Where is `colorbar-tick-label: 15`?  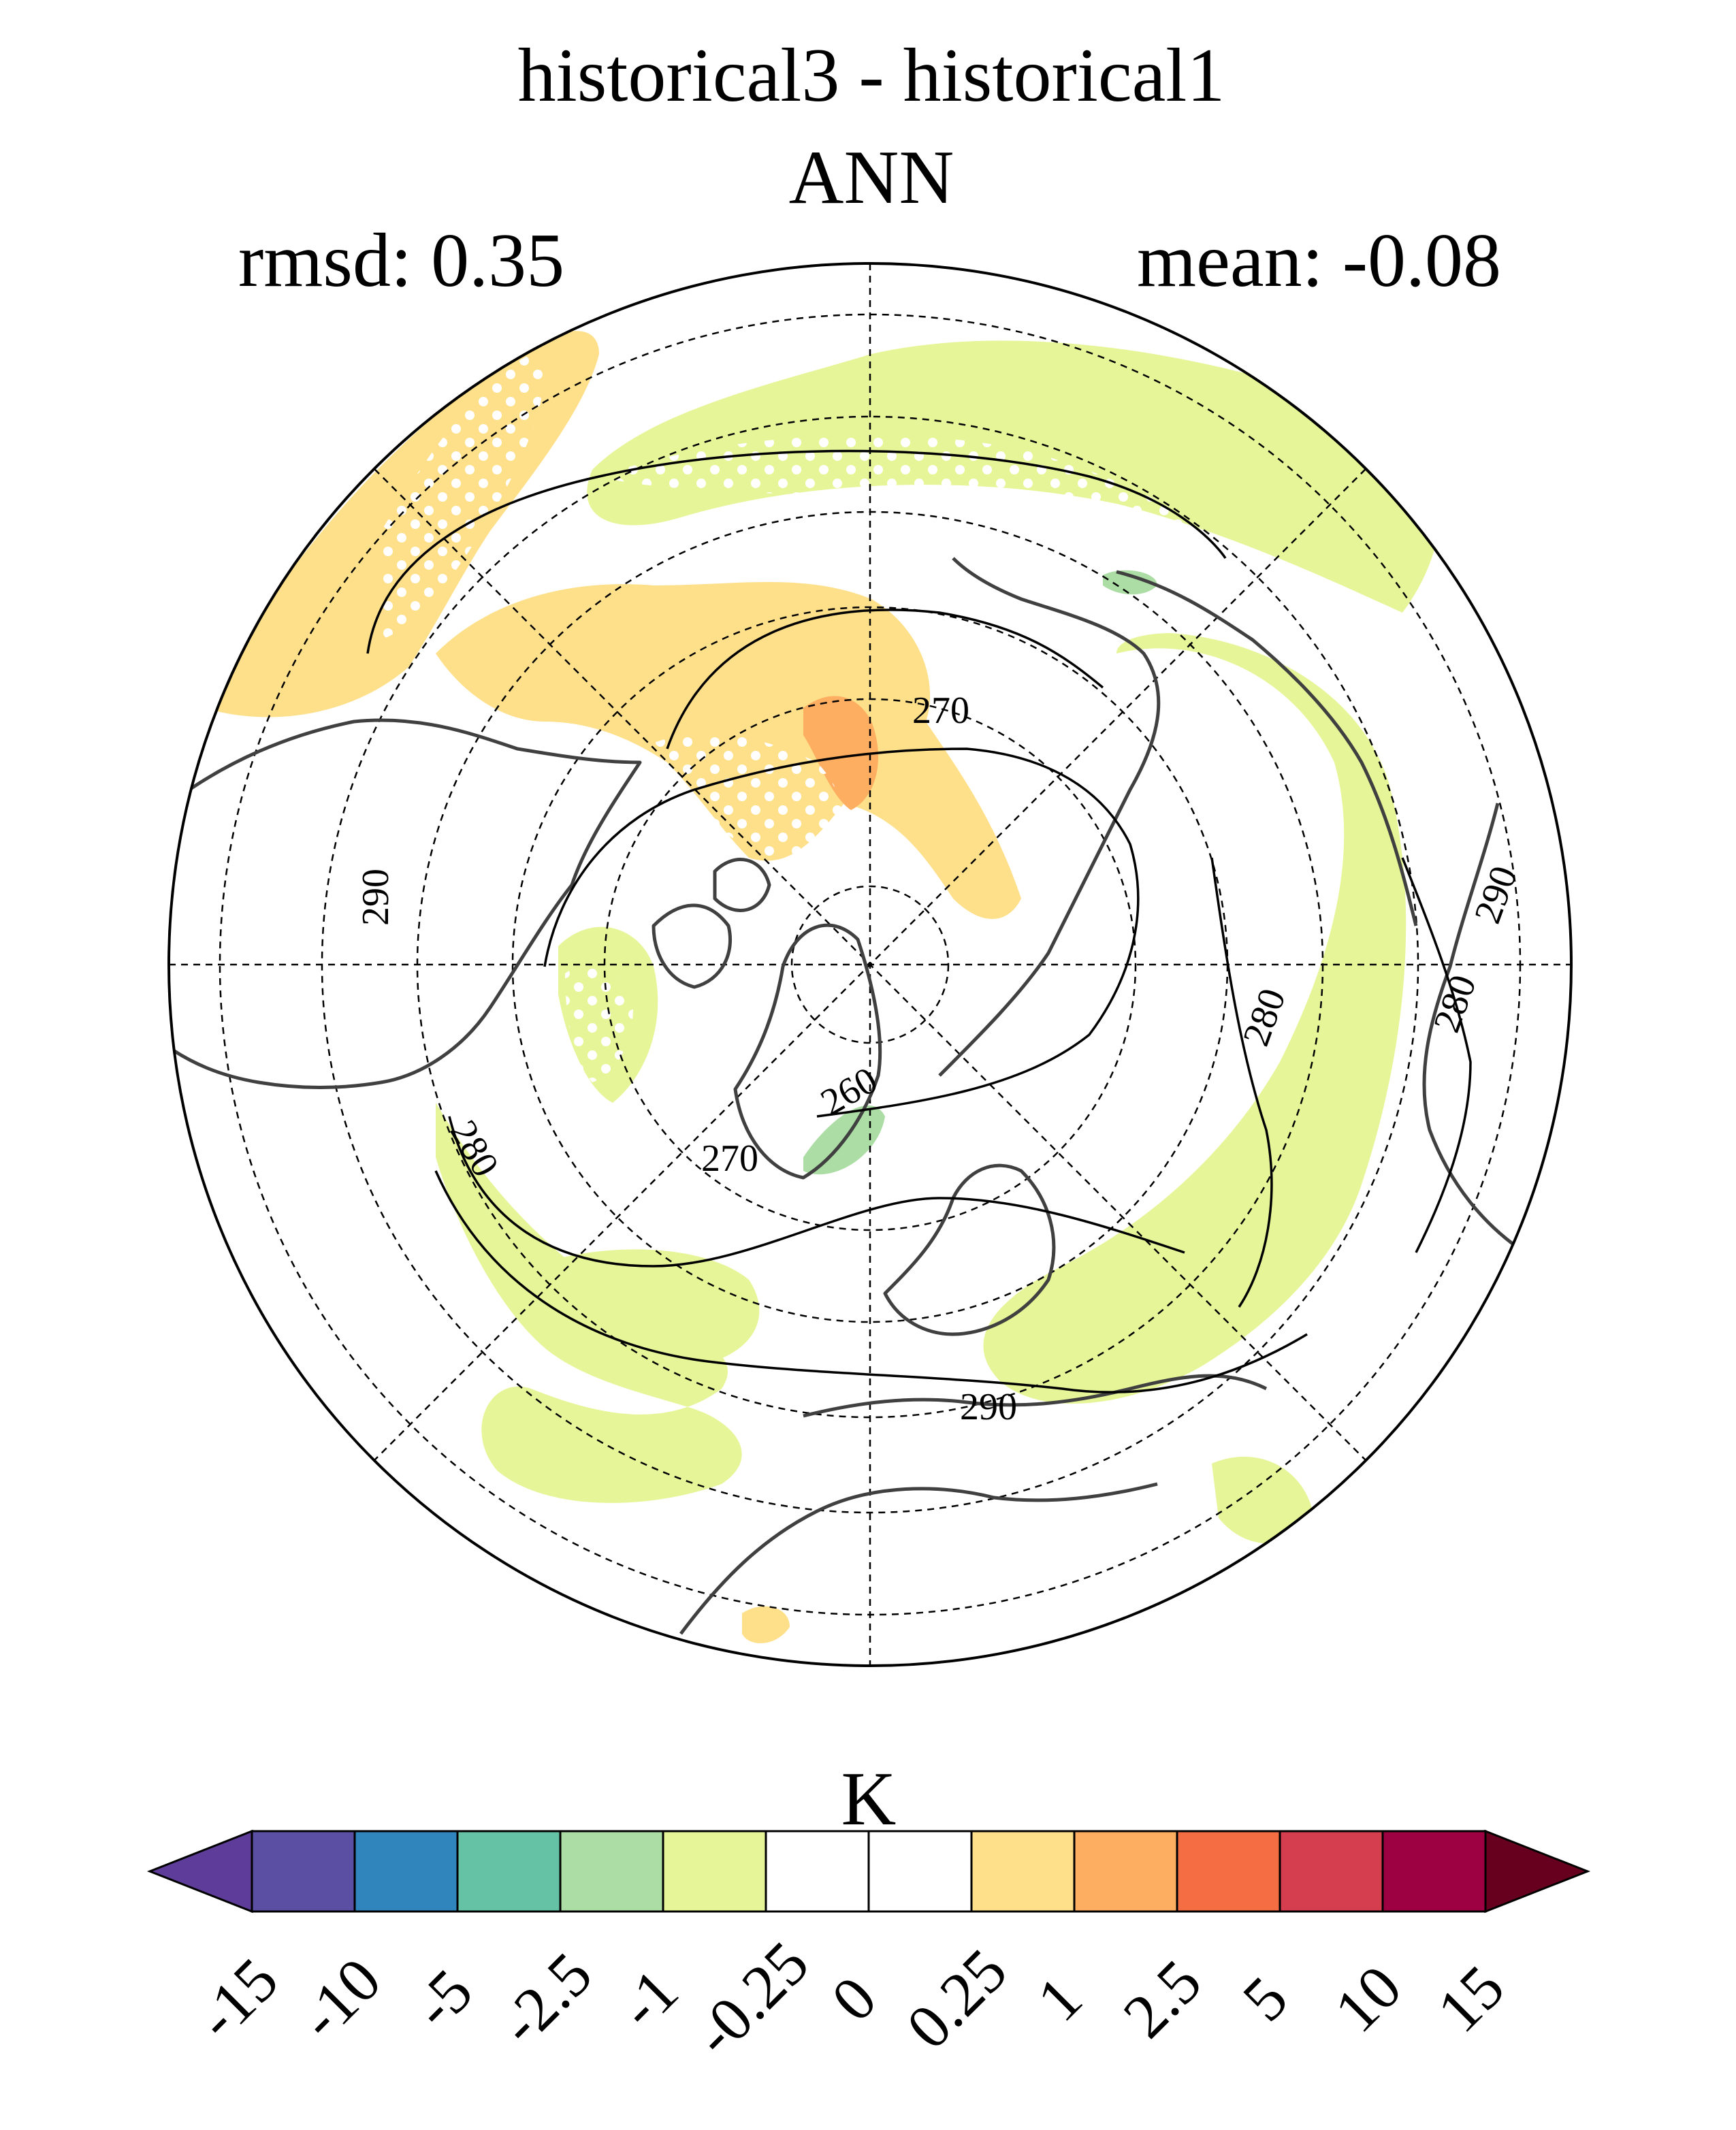 colorbar-tick-label: 15 is located at coordinates (1470, 1998).